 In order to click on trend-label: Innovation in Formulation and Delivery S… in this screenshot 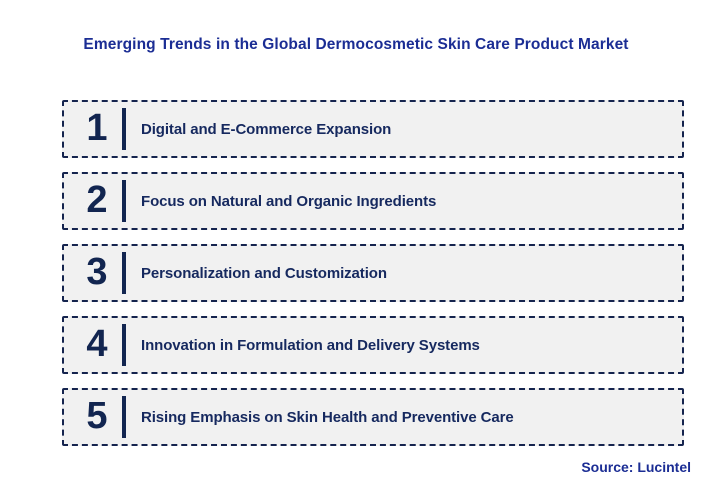, I will do `click(310, 345)`.